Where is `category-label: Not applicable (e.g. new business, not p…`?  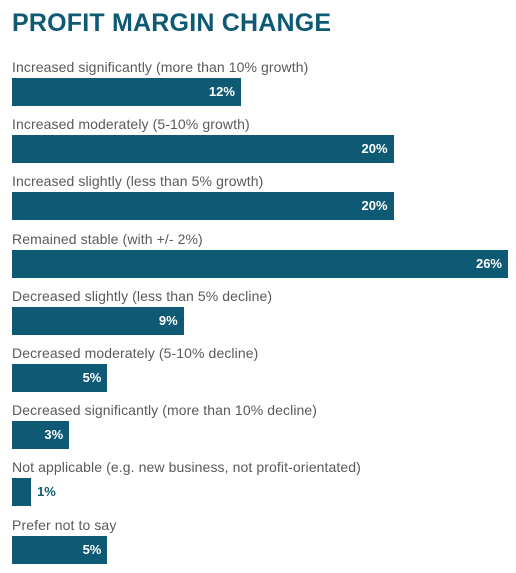 category-label: Not applicable (e.g. new business, not p… is located at coordinates (186, 467).